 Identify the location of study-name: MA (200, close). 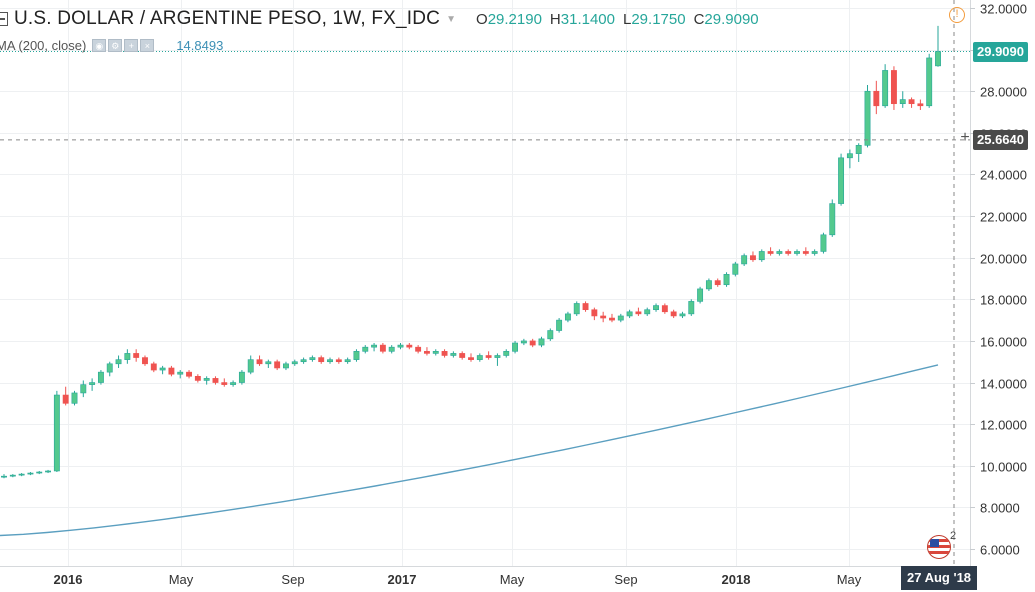
(43, 45).